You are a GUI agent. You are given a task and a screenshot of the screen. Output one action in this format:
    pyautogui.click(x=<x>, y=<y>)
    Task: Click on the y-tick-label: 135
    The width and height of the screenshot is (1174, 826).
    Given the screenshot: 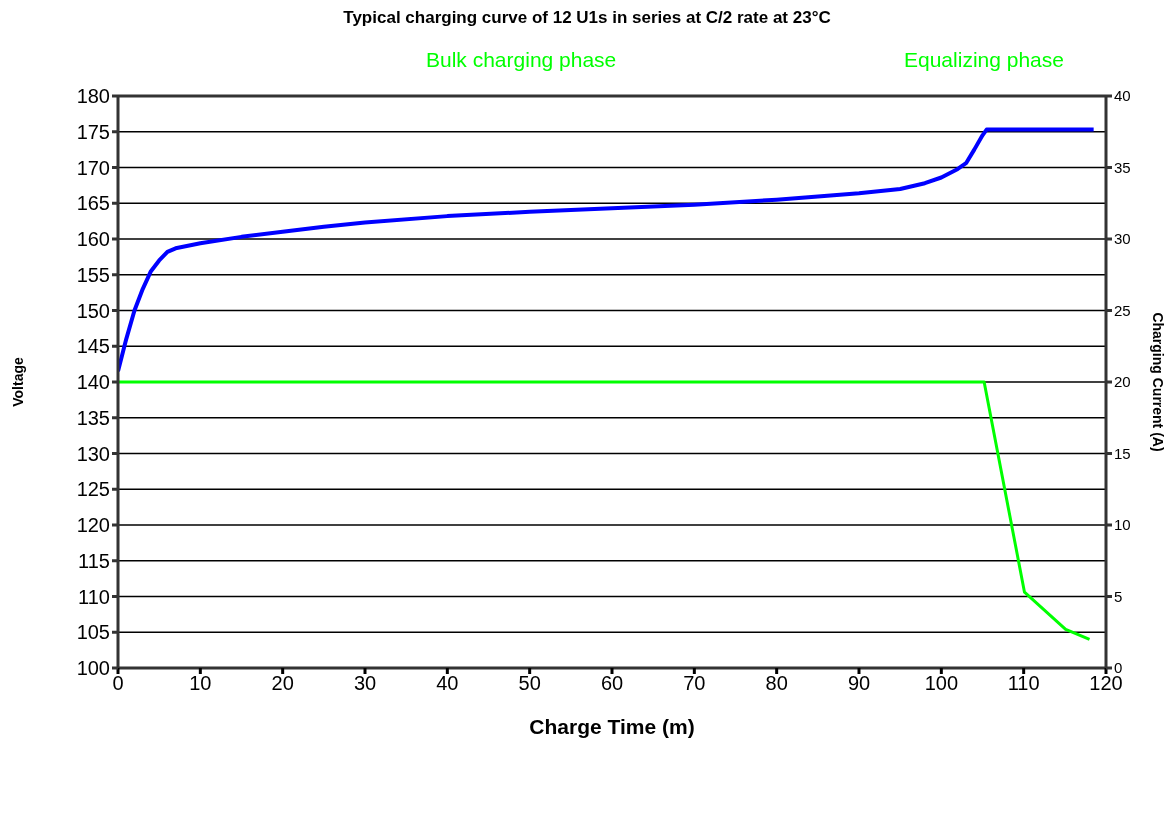 What is the action you would take?
    pyautogui.click(x=93, y=417)
    